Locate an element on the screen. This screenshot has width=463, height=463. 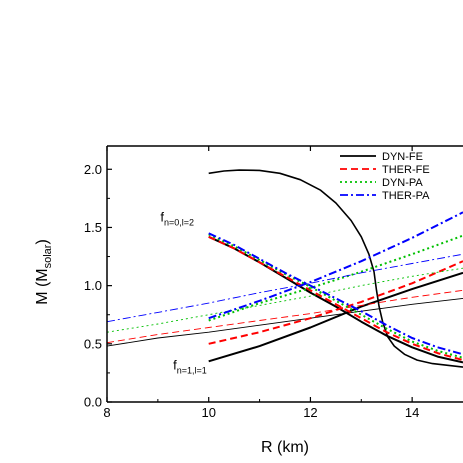
mode-label: fn=0,l=2 is located at coordinates (177, 219).